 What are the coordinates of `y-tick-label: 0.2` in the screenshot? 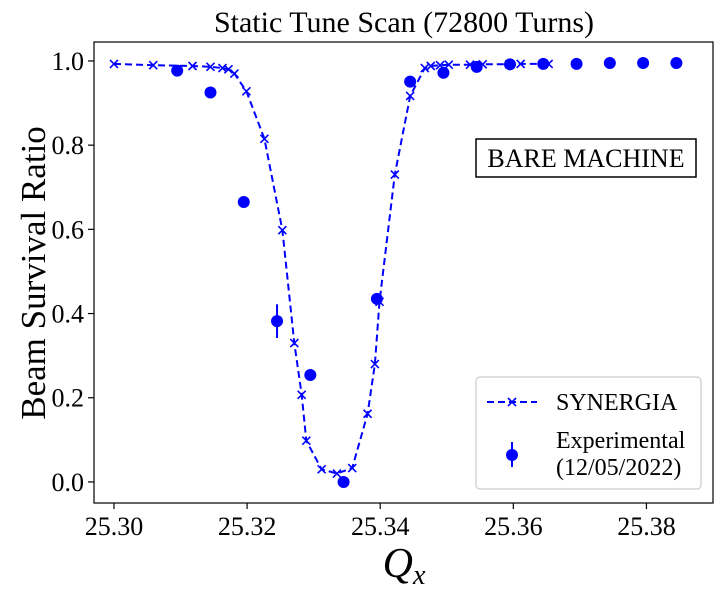 It's located at (68, 398).